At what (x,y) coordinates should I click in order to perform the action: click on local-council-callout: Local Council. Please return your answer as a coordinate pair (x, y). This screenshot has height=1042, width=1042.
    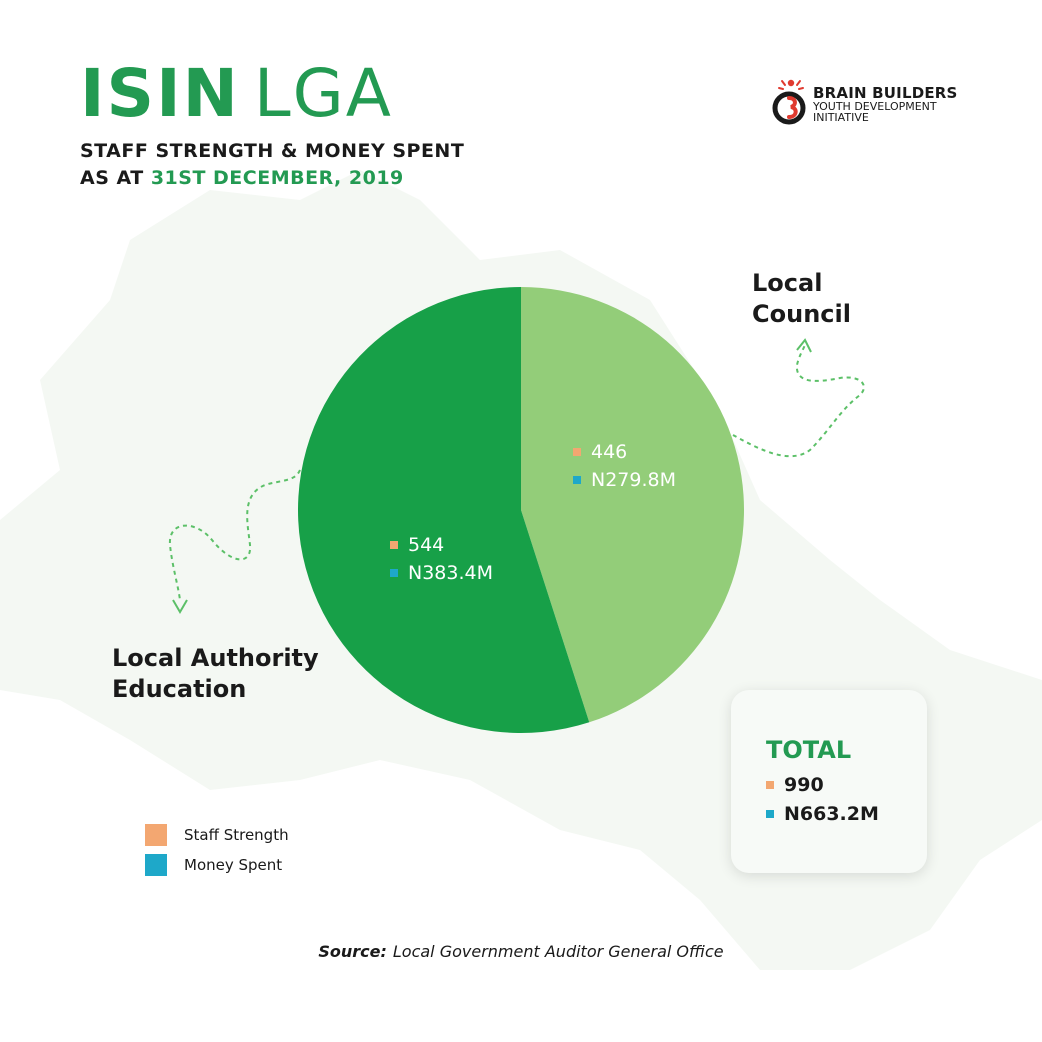
    Looking at the image, I should click on (882, 299).